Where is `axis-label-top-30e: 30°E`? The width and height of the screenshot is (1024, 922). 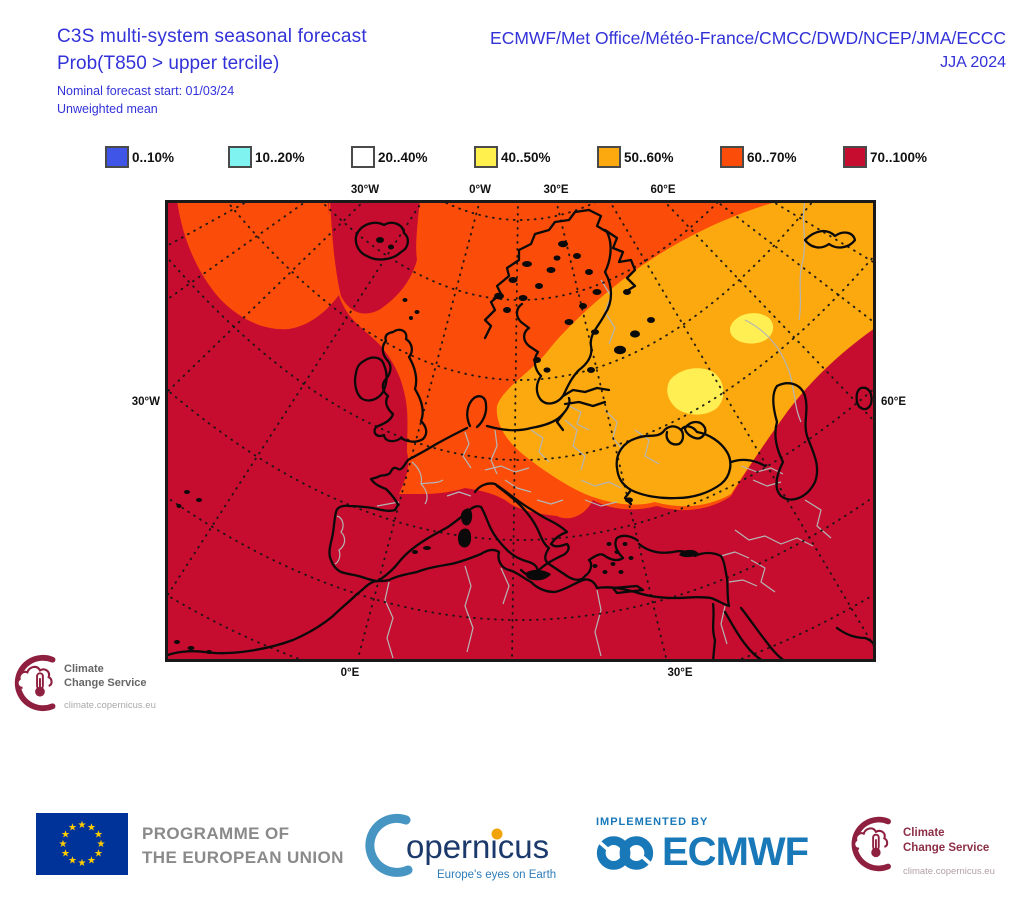
axis-label-top-30e: 30°E is located at coordinates (556, 190).